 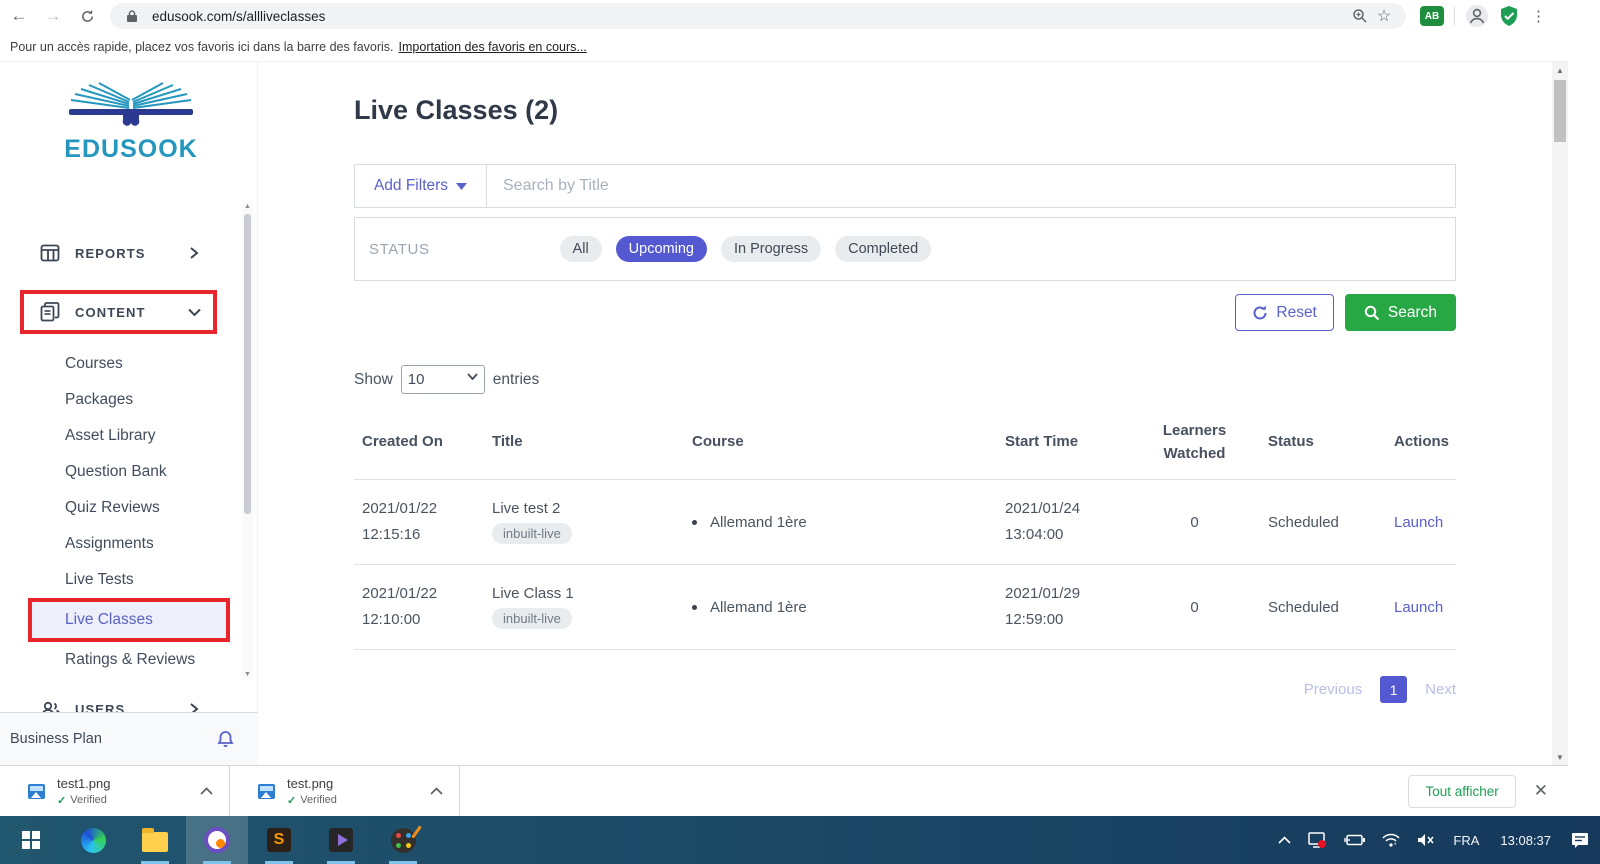 What do you see at coordinates (1560, 111) in the screenshot?
I see `page-scroll-thumb` at bounding box center [1560, 111].